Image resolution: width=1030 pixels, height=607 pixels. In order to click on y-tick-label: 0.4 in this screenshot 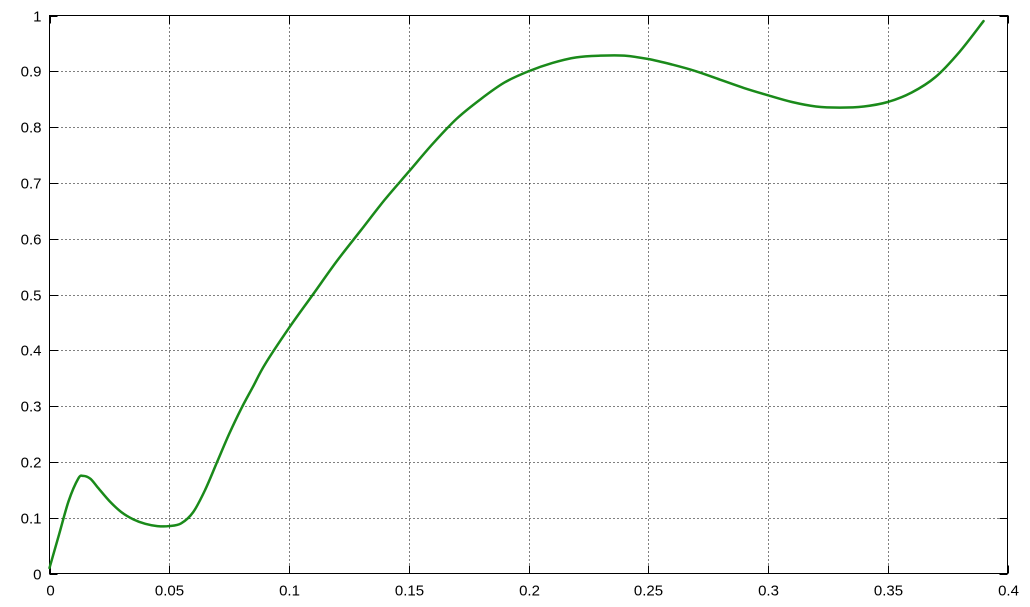, I will do `click(31, 351)`.